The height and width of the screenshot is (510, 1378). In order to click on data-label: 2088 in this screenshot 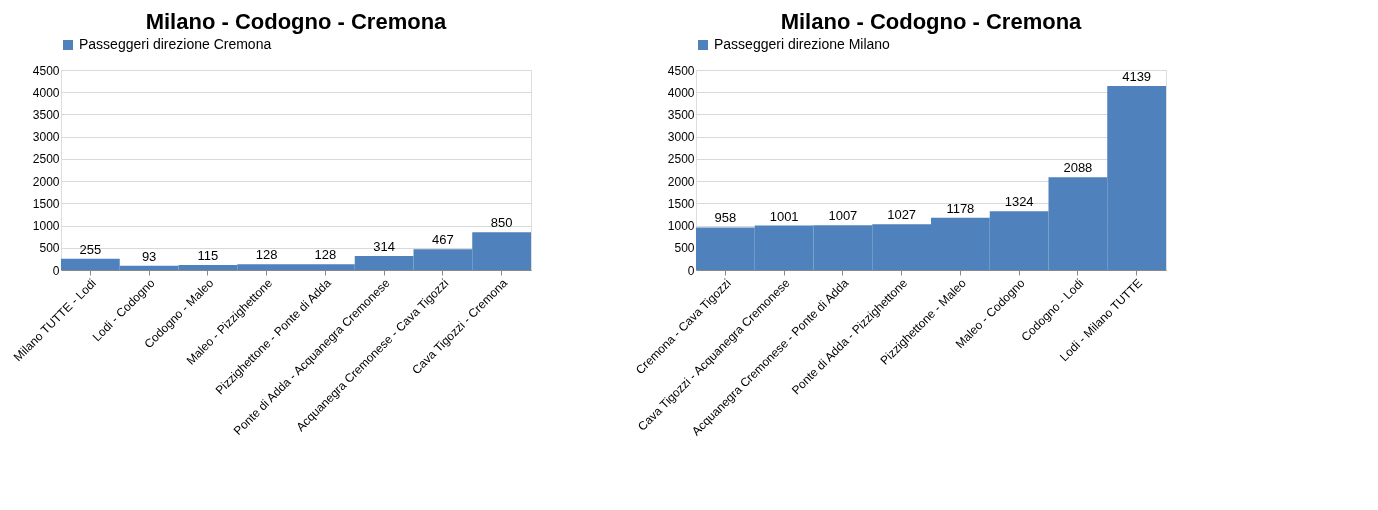, I will do `click(1078, 168)`.